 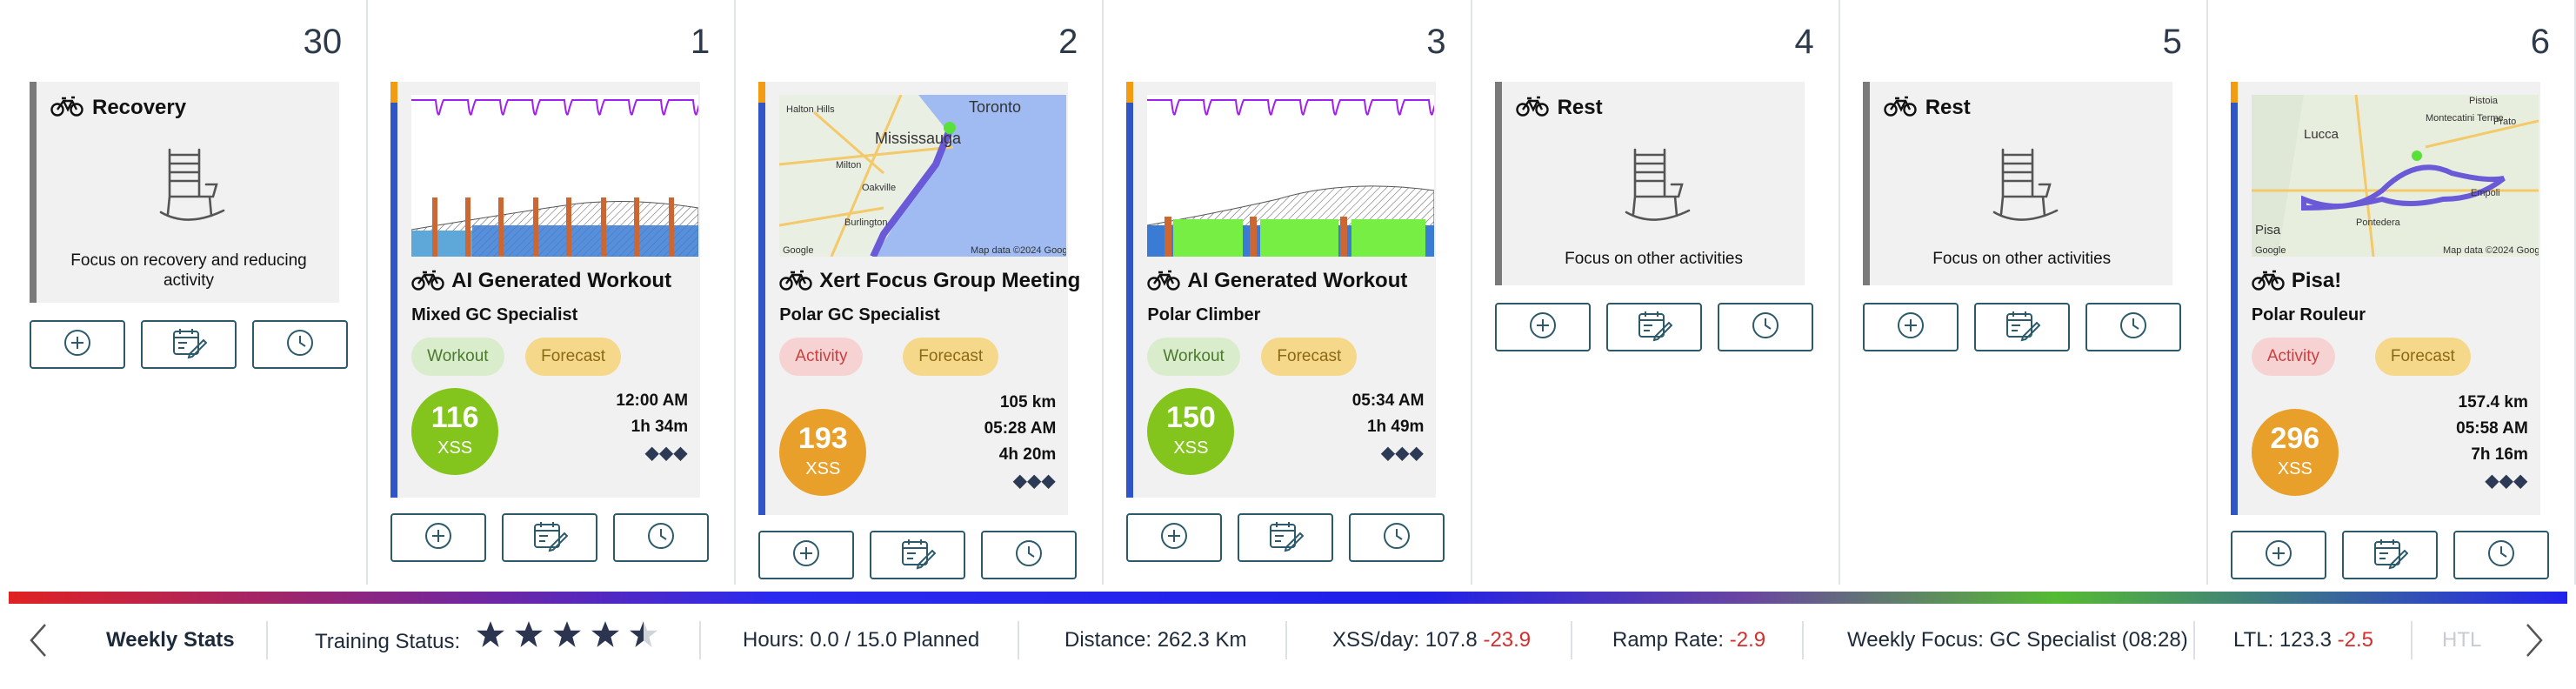 What do you see at coordinates (652, 427) in the screenshot?
I see `workout-stats: 12:00 AM 1h 34m ◆◆◆` at bounding box center [652, 427].